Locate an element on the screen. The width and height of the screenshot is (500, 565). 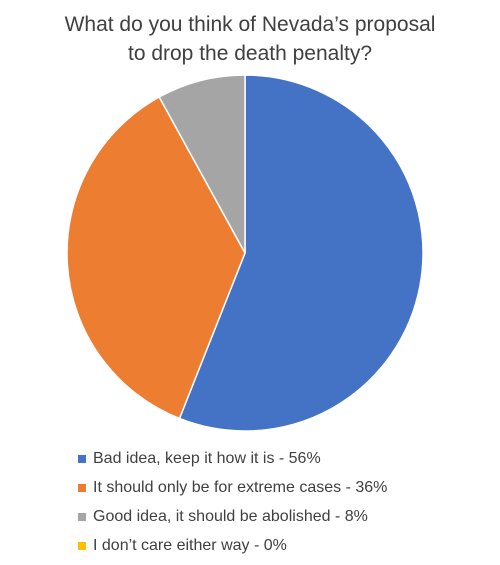
legend-label: Good idea, it should be abolished - 8% is located at coordinates (230, 516).